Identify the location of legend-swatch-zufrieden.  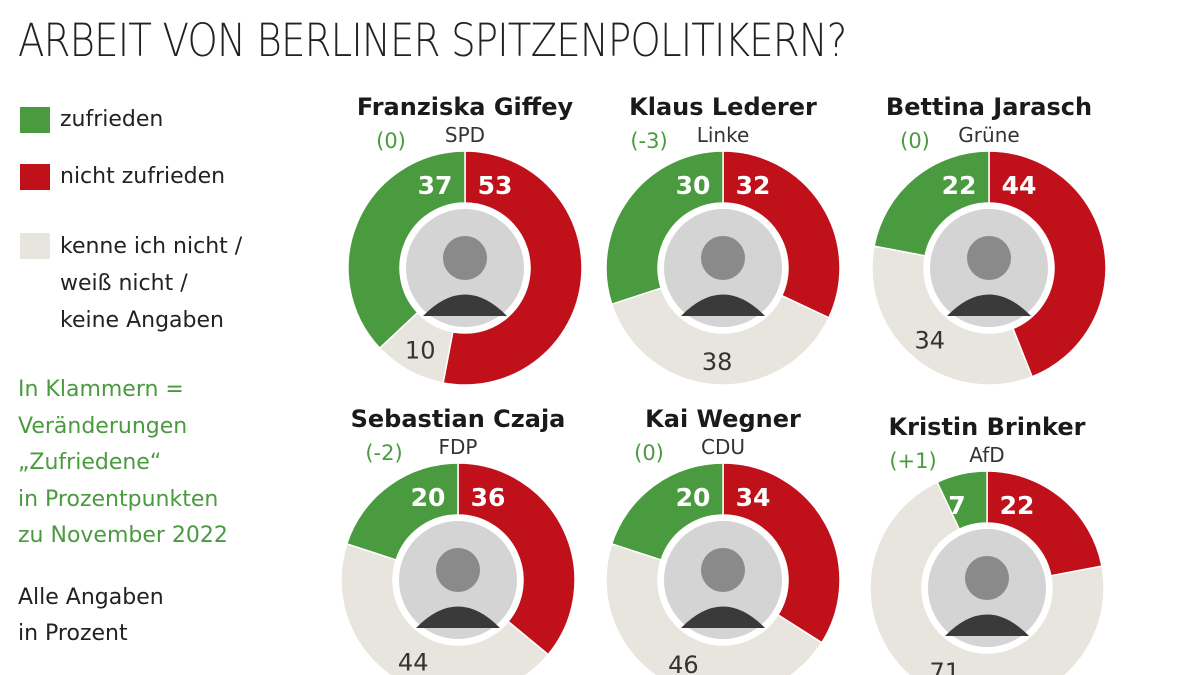
(35, 120).